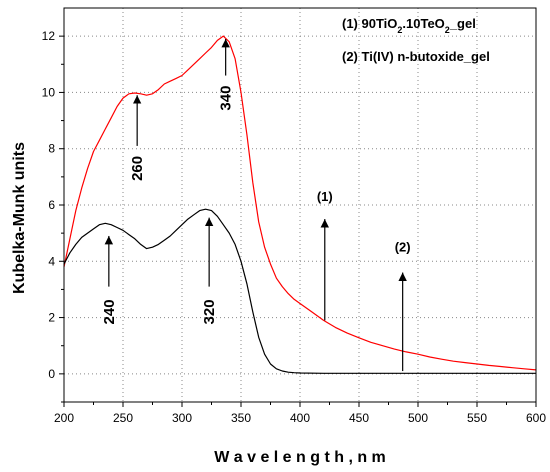 Image resolution: width=550 pixels, height=472 pixels. Describe the element at coordinates (403, 246) in the screenshot. I see `curve-label: (2)` at that location.